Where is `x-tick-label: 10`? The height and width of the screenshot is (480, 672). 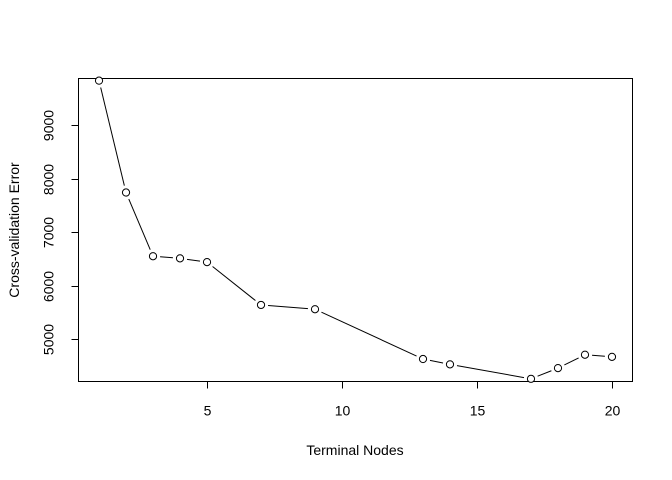
x-tick-label: 10 is located at coordinates (343, 411).